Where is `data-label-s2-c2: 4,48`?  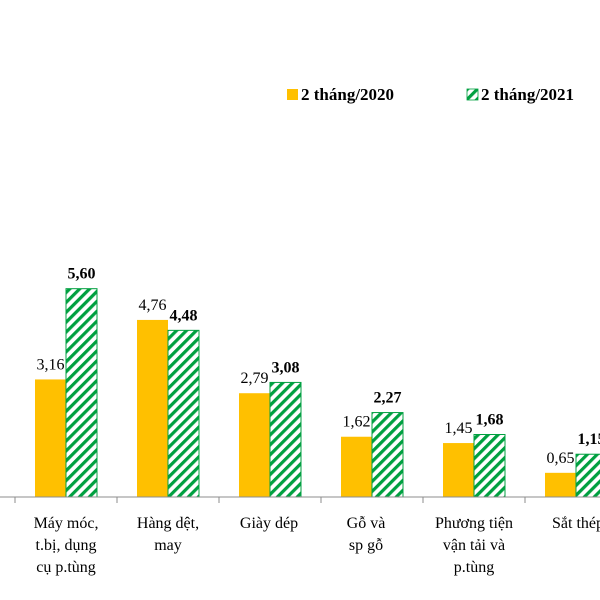 data-label-s2-c2: 4,48 is located at coordinates (184, 315).